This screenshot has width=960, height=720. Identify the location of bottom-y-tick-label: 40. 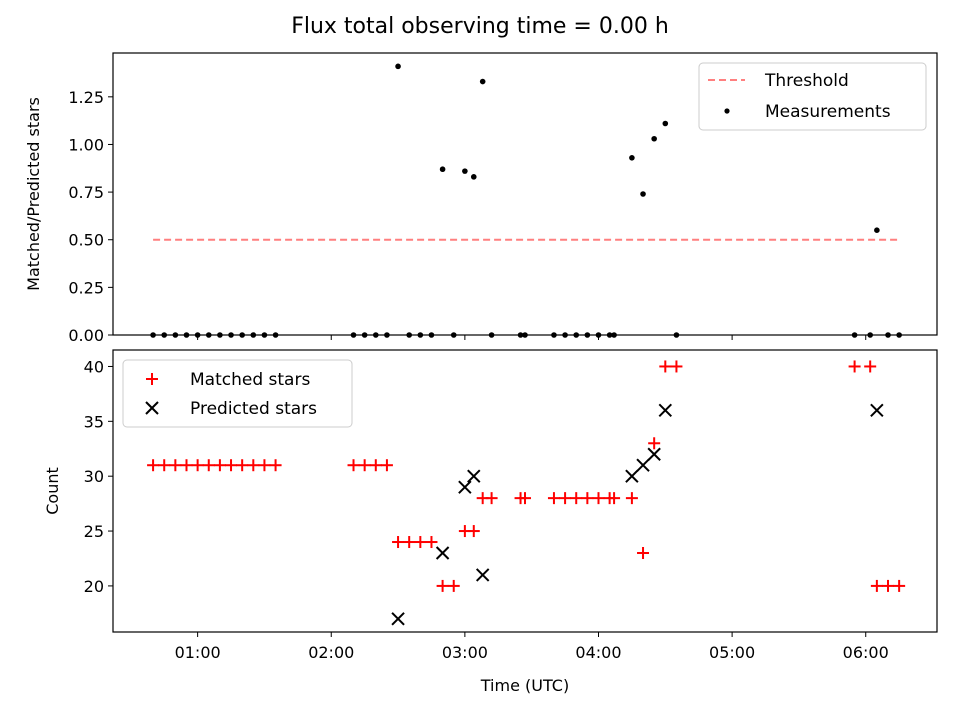
(94, 366).